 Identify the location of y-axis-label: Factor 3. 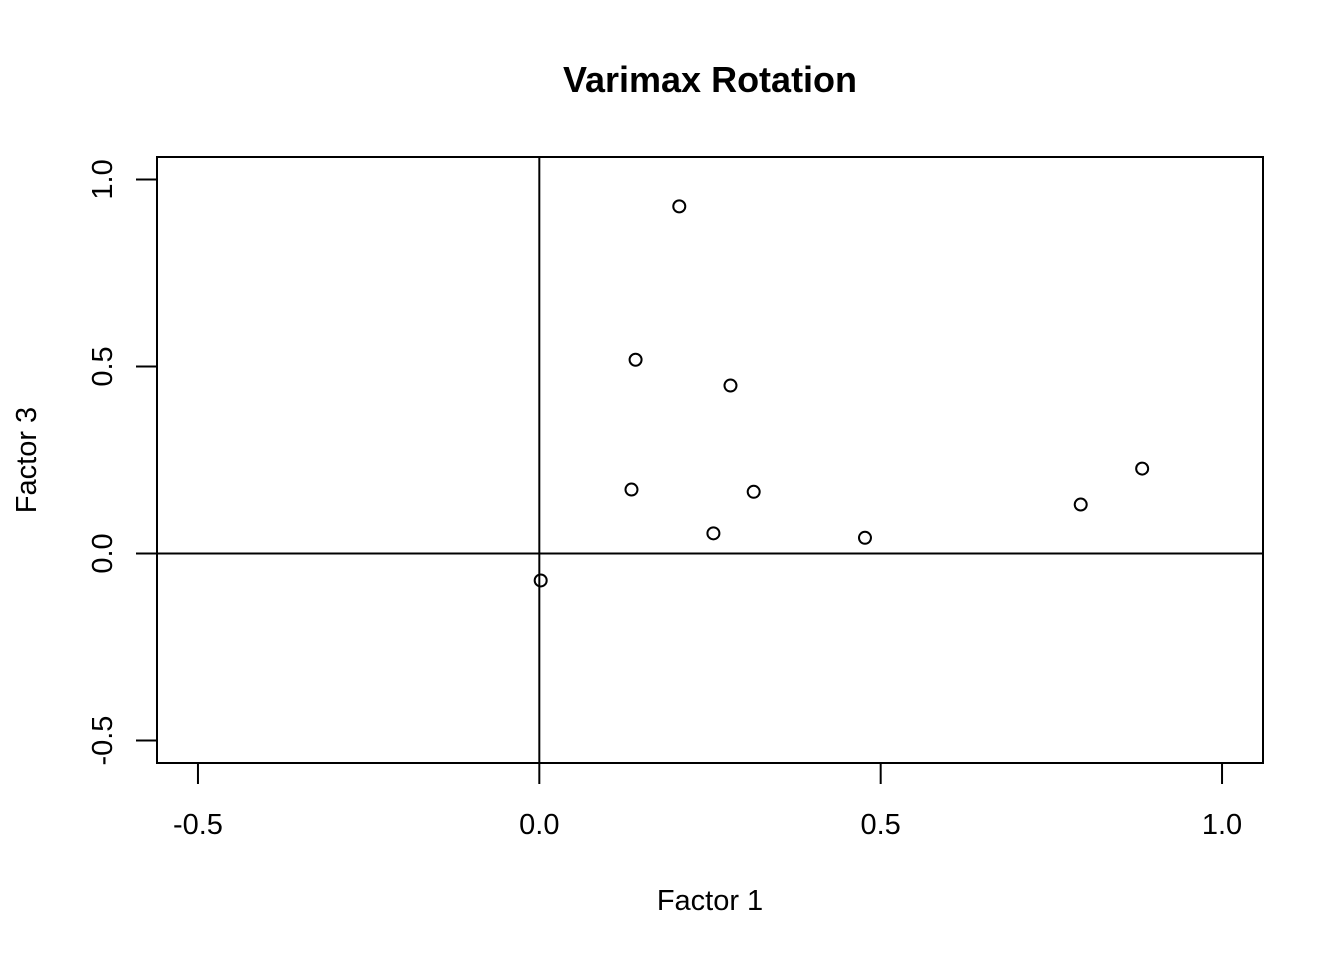
(27, 460).